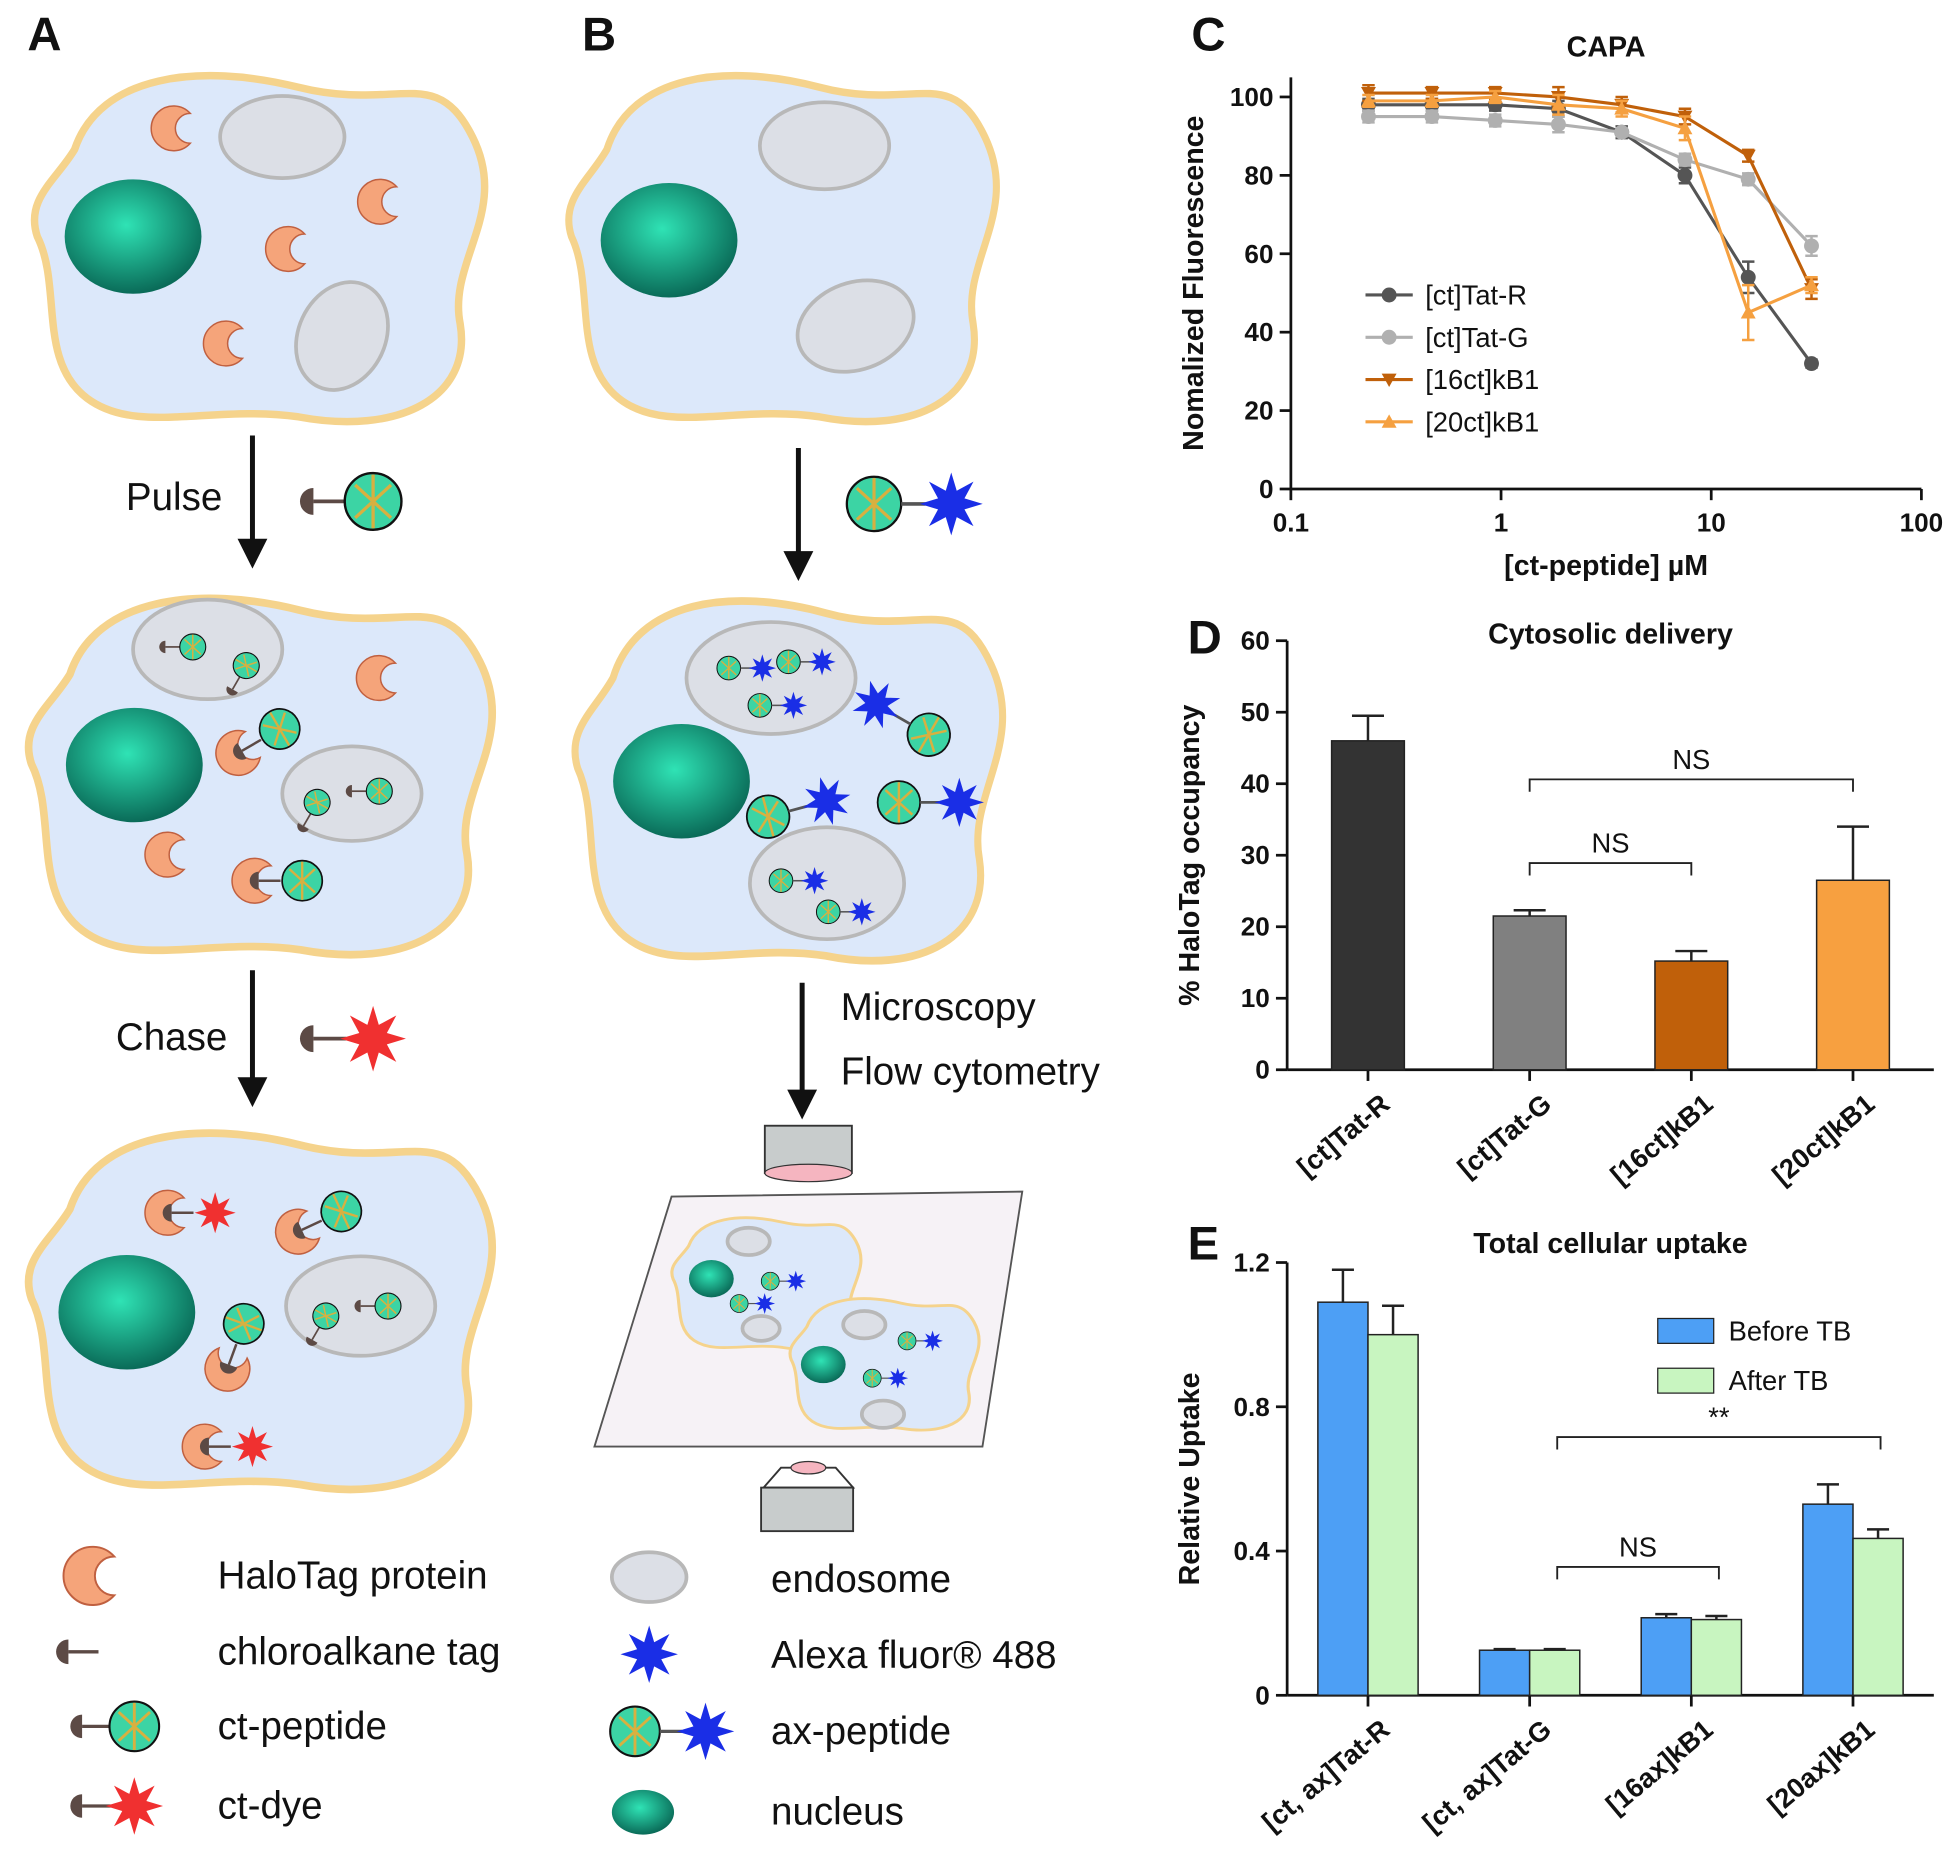  What do you see at coordinates (1476, 294) in the screenshot?
I see `legend-label: [ct]Tat-R` at bounding box center [1476, 294].